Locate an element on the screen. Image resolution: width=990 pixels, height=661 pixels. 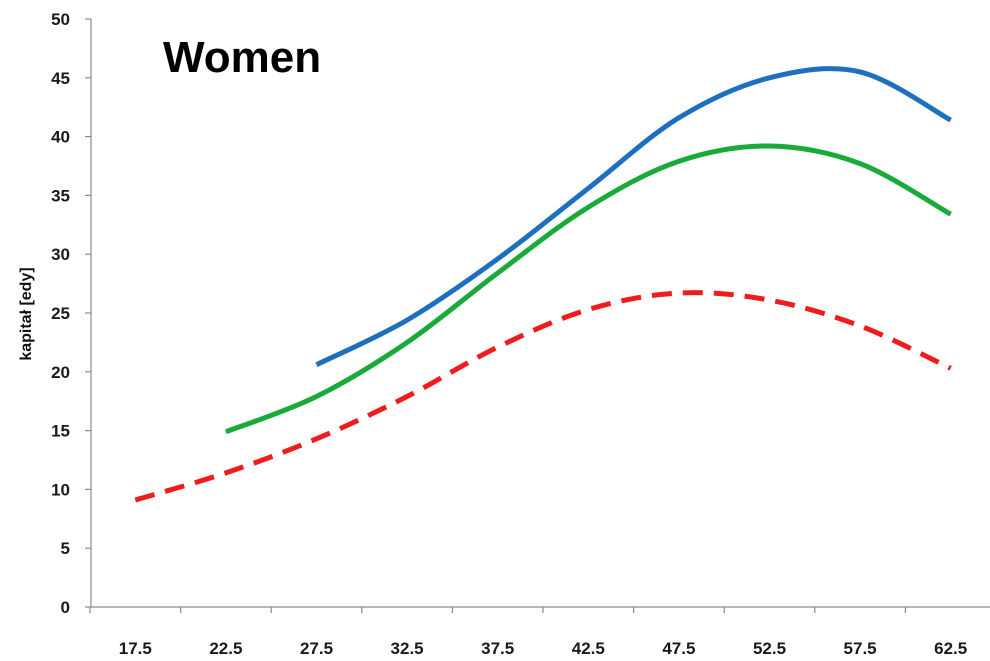
x-tick-label: 17.5 is located at coordinates (135, 648).